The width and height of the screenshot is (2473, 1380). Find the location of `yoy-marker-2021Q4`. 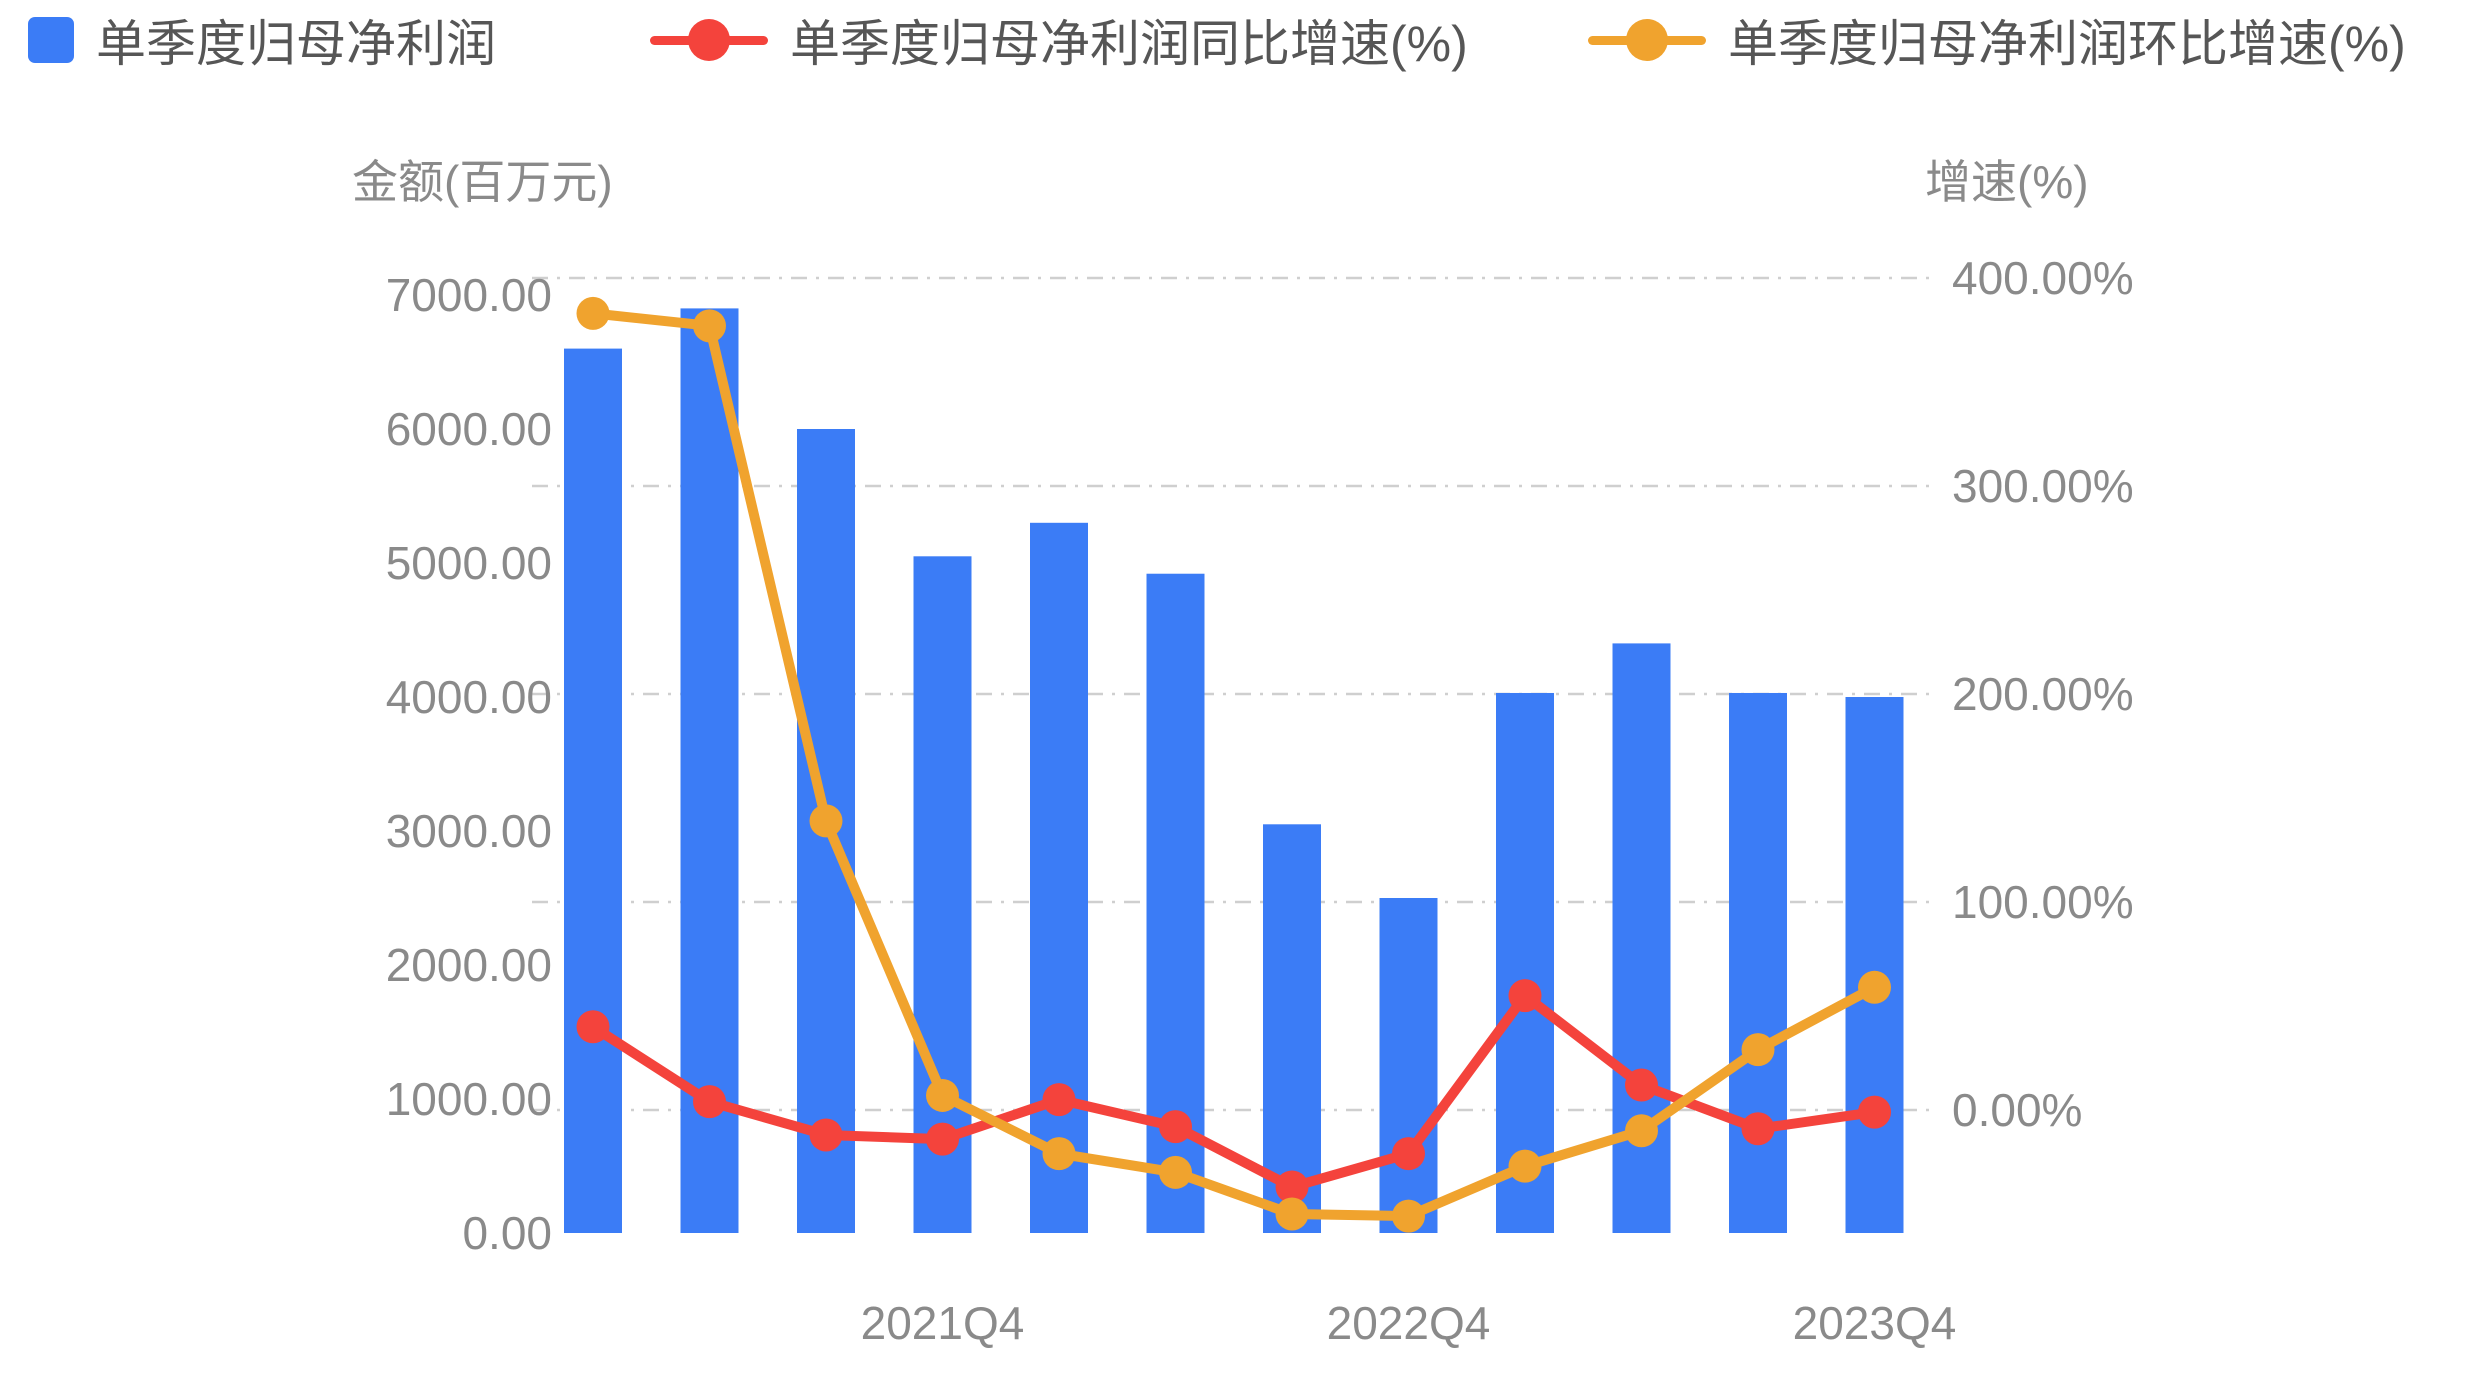

yoy-marker-2021Q4 is located at coordinates (942, 1139).